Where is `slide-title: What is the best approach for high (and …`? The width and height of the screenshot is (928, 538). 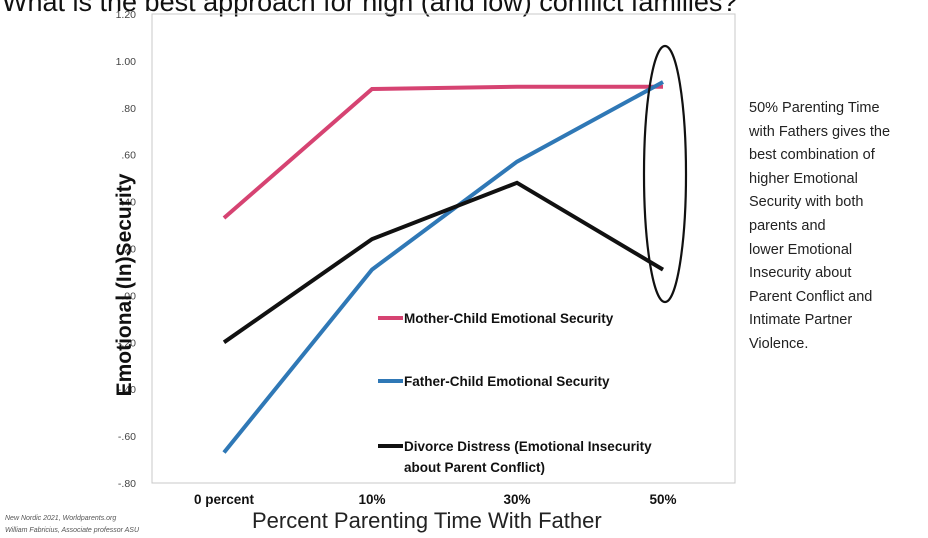
slide-title: What is the best approach for high (and … is located at coordinates (370, 8).